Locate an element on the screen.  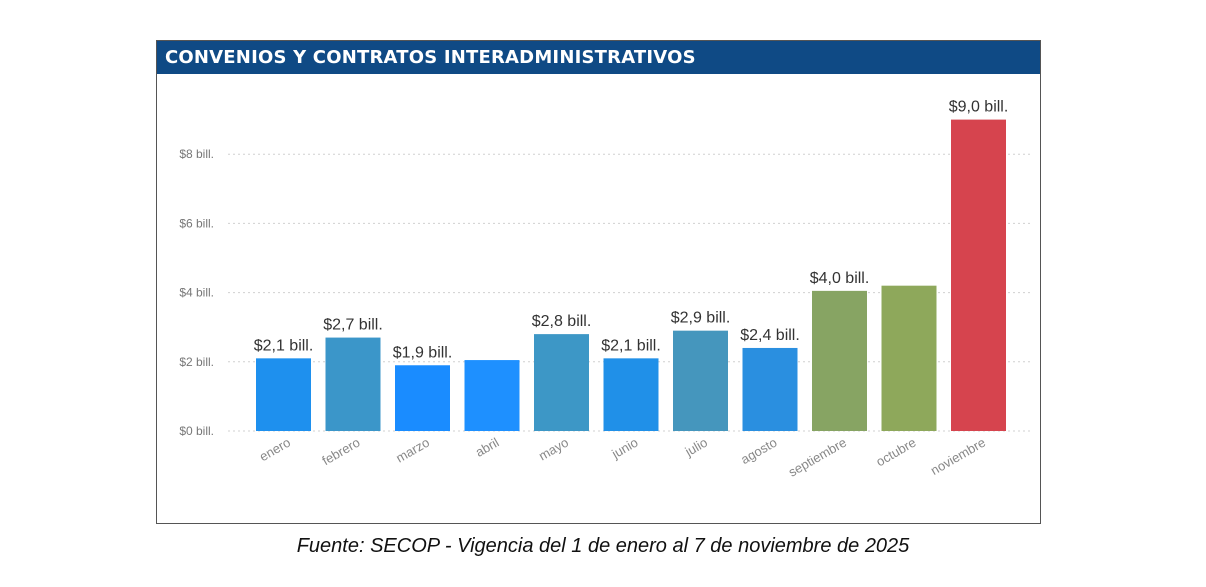
x-tick-label: marzo is located at coordinates (412, 450).